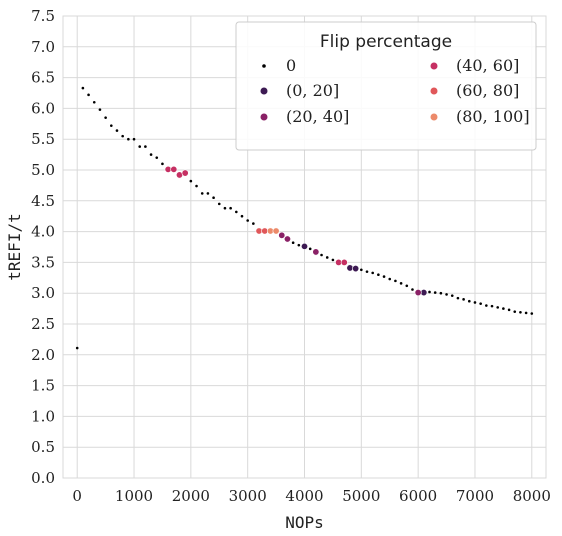  Describe the element at coordinates (532, 496) in the screenshot. I see `x-tick-label: 8000` at that location.